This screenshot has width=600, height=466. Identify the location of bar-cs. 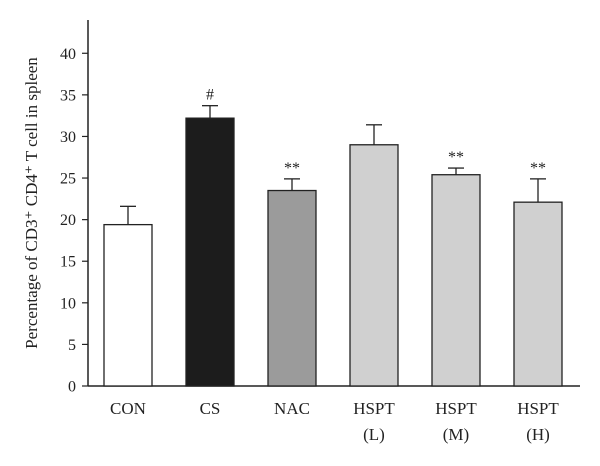
(210, 252).